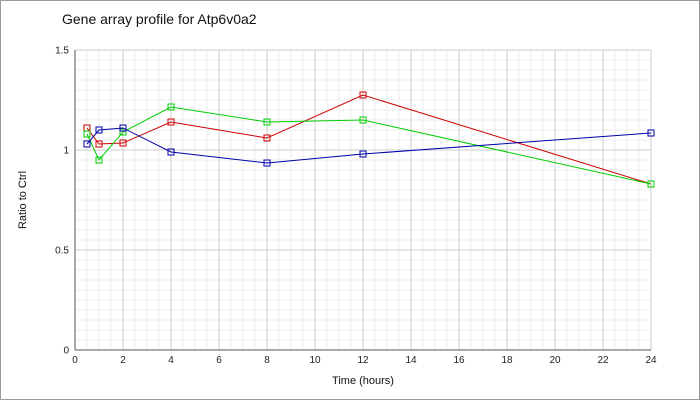 This screenshot has width=700, height=400. Describe the element at coordinates (159, 19) in the screenshot. I see `chart-title: Gene array profile for Atp6v0a2` at that location.